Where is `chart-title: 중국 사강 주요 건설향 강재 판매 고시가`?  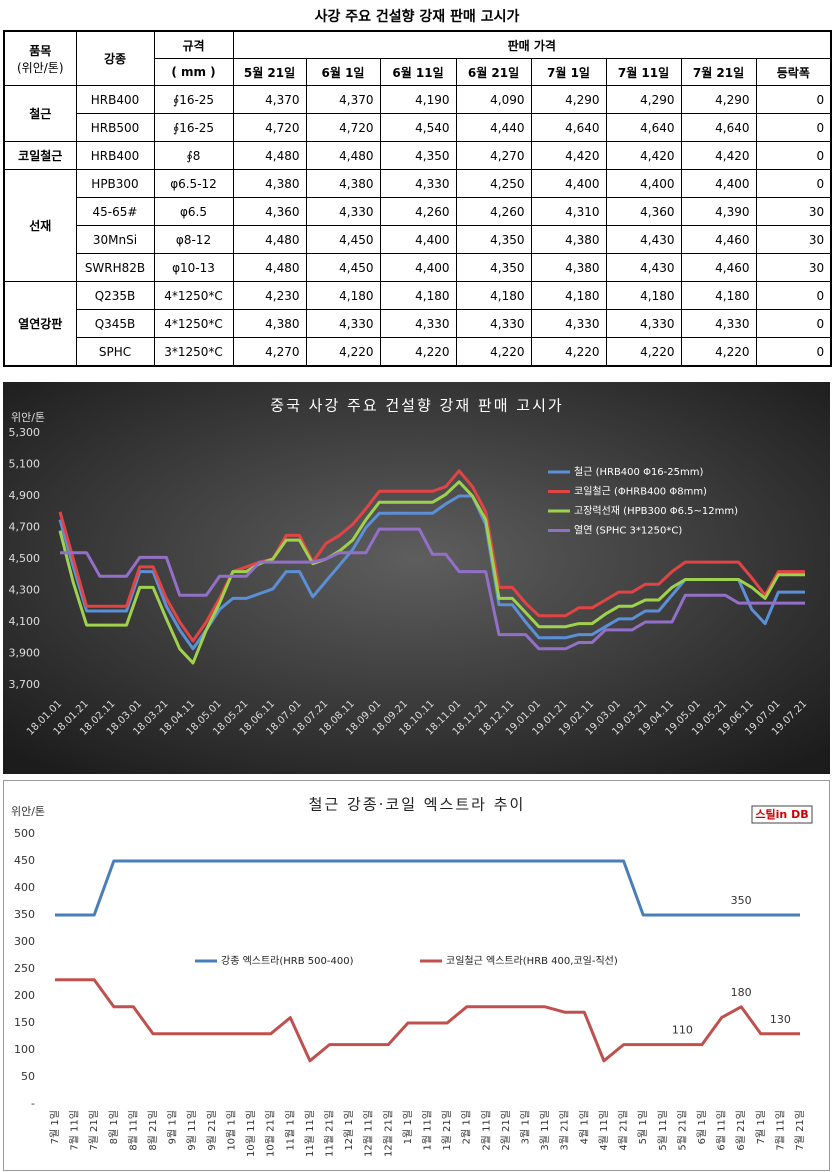 chart-title: 중국 사강 주요 건설향 강재 판매 고시가 is located at coordinates (416, 406).